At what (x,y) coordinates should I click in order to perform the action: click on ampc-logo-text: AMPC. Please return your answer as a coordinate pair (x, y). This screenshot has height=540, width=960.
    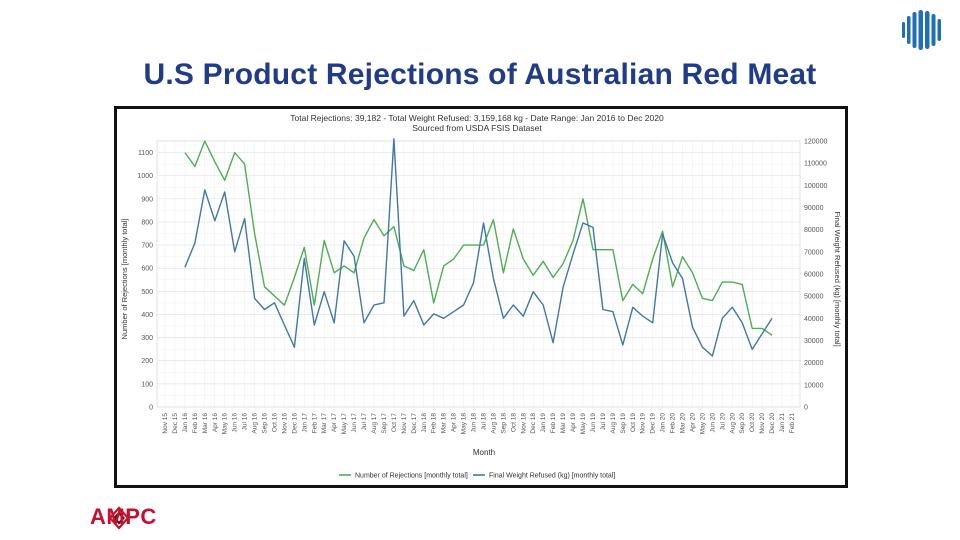
    Looking at the image, I should click on (123, 516).